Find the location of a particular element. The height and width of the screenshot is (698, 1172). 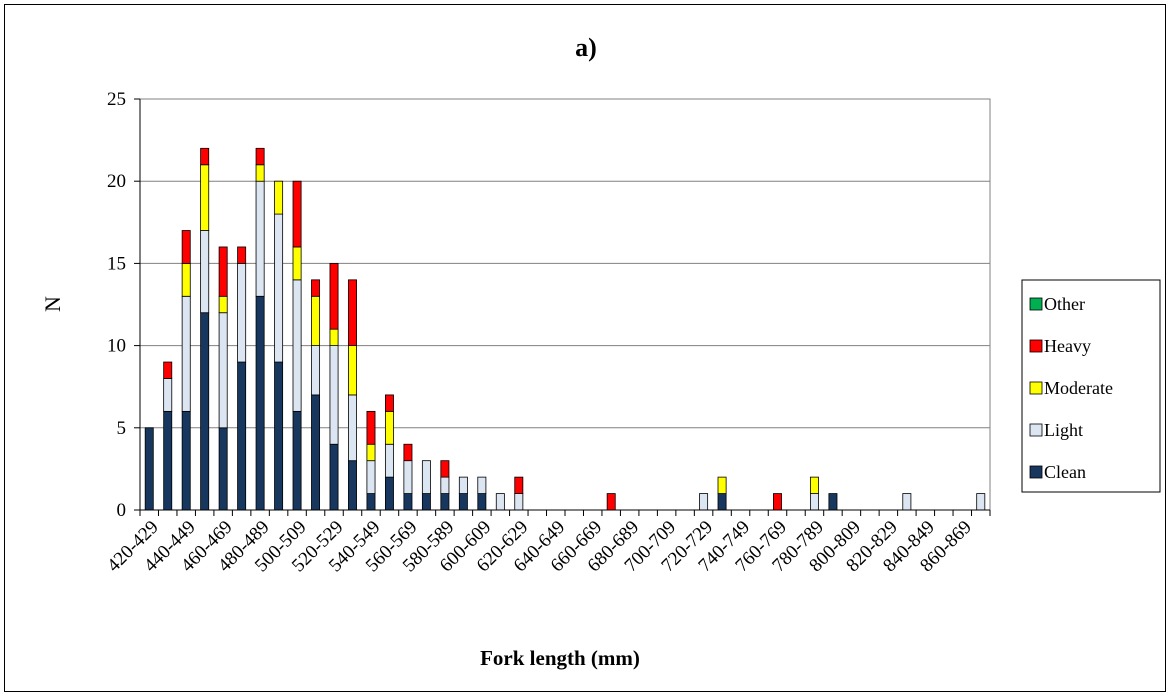

legend-swatch-heavy is located at coordinates (1036, 346).